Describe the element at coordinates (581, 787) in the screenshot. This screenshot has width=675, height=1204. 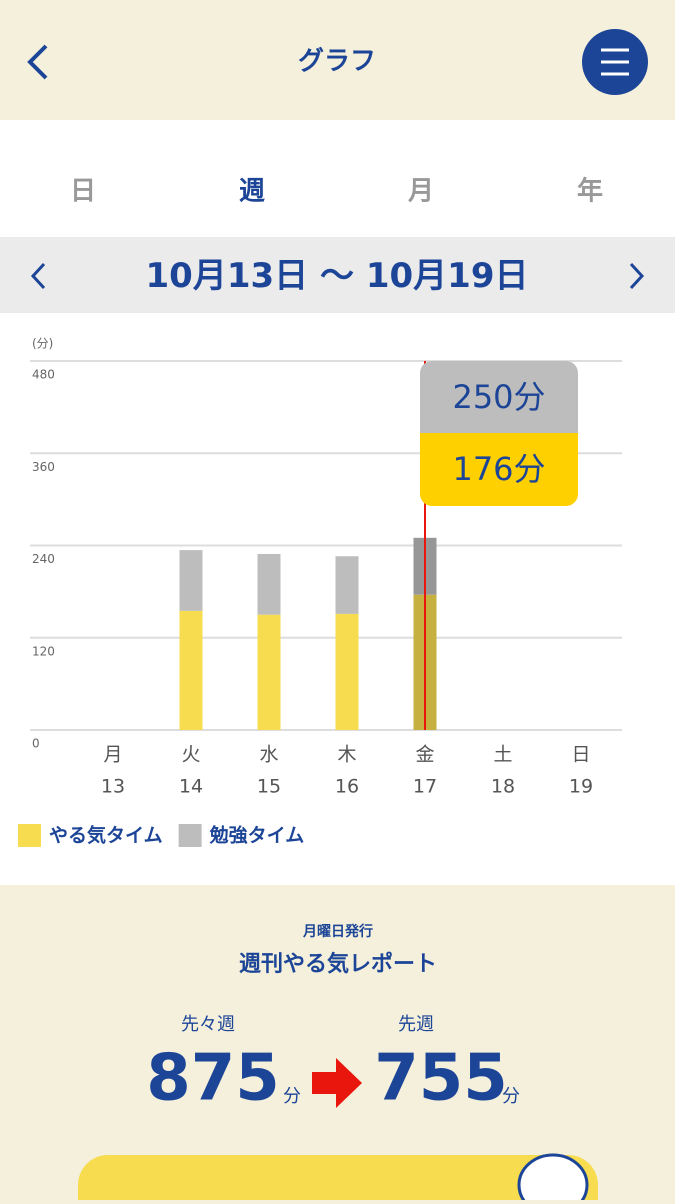
I see `x-tick-date: 19` at that location.